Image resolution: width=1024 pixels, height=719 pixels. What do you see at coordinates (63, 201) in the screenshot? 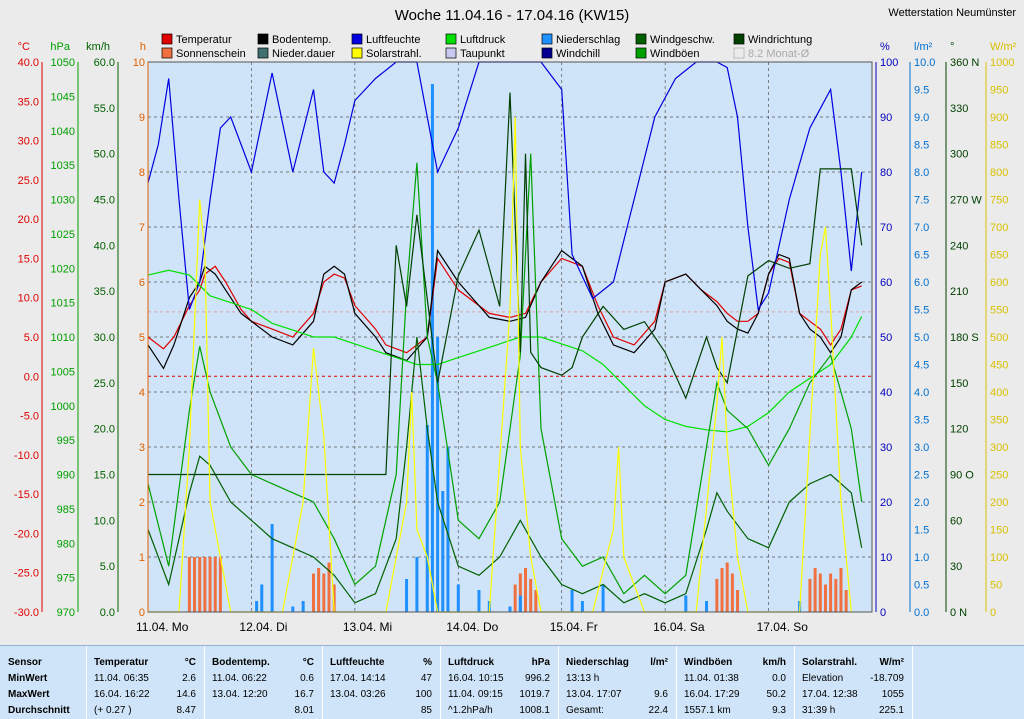
I see `axis-tick-pressure: 1030` at bounding box center [63, 201].